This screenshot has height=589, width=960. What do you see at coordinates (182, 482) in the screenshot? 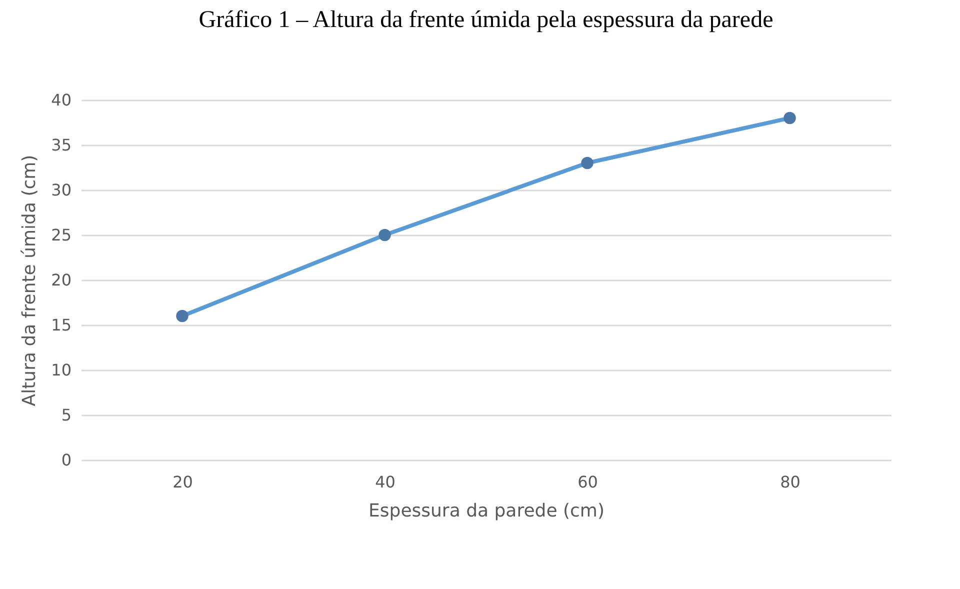
I see `x-tick-label: 20` at bounding box center [182, 482].